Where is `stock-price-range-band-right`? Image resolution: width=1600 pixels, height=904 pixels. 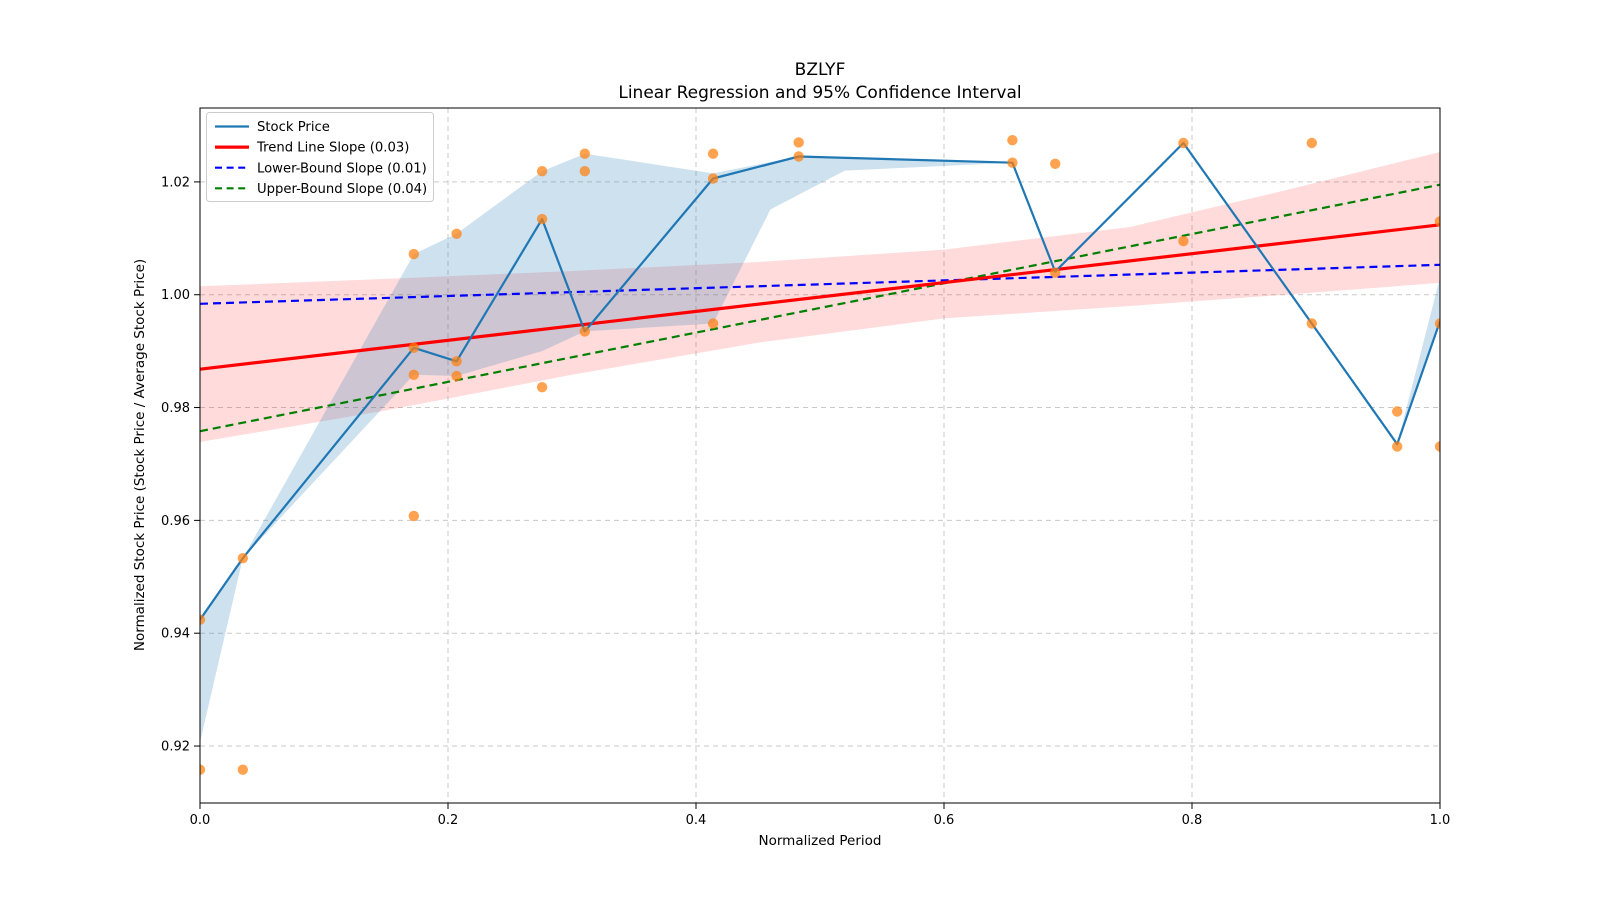
stock-price-range-band-right is located at coordinates (1418, 361).